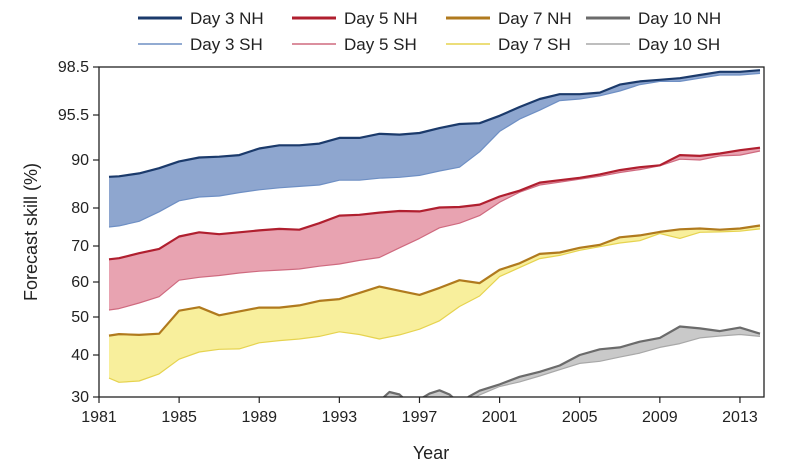  Describe the element at coordinates (99, 417) in the screenshot. I see `x-tick-label: 1981` at that location.